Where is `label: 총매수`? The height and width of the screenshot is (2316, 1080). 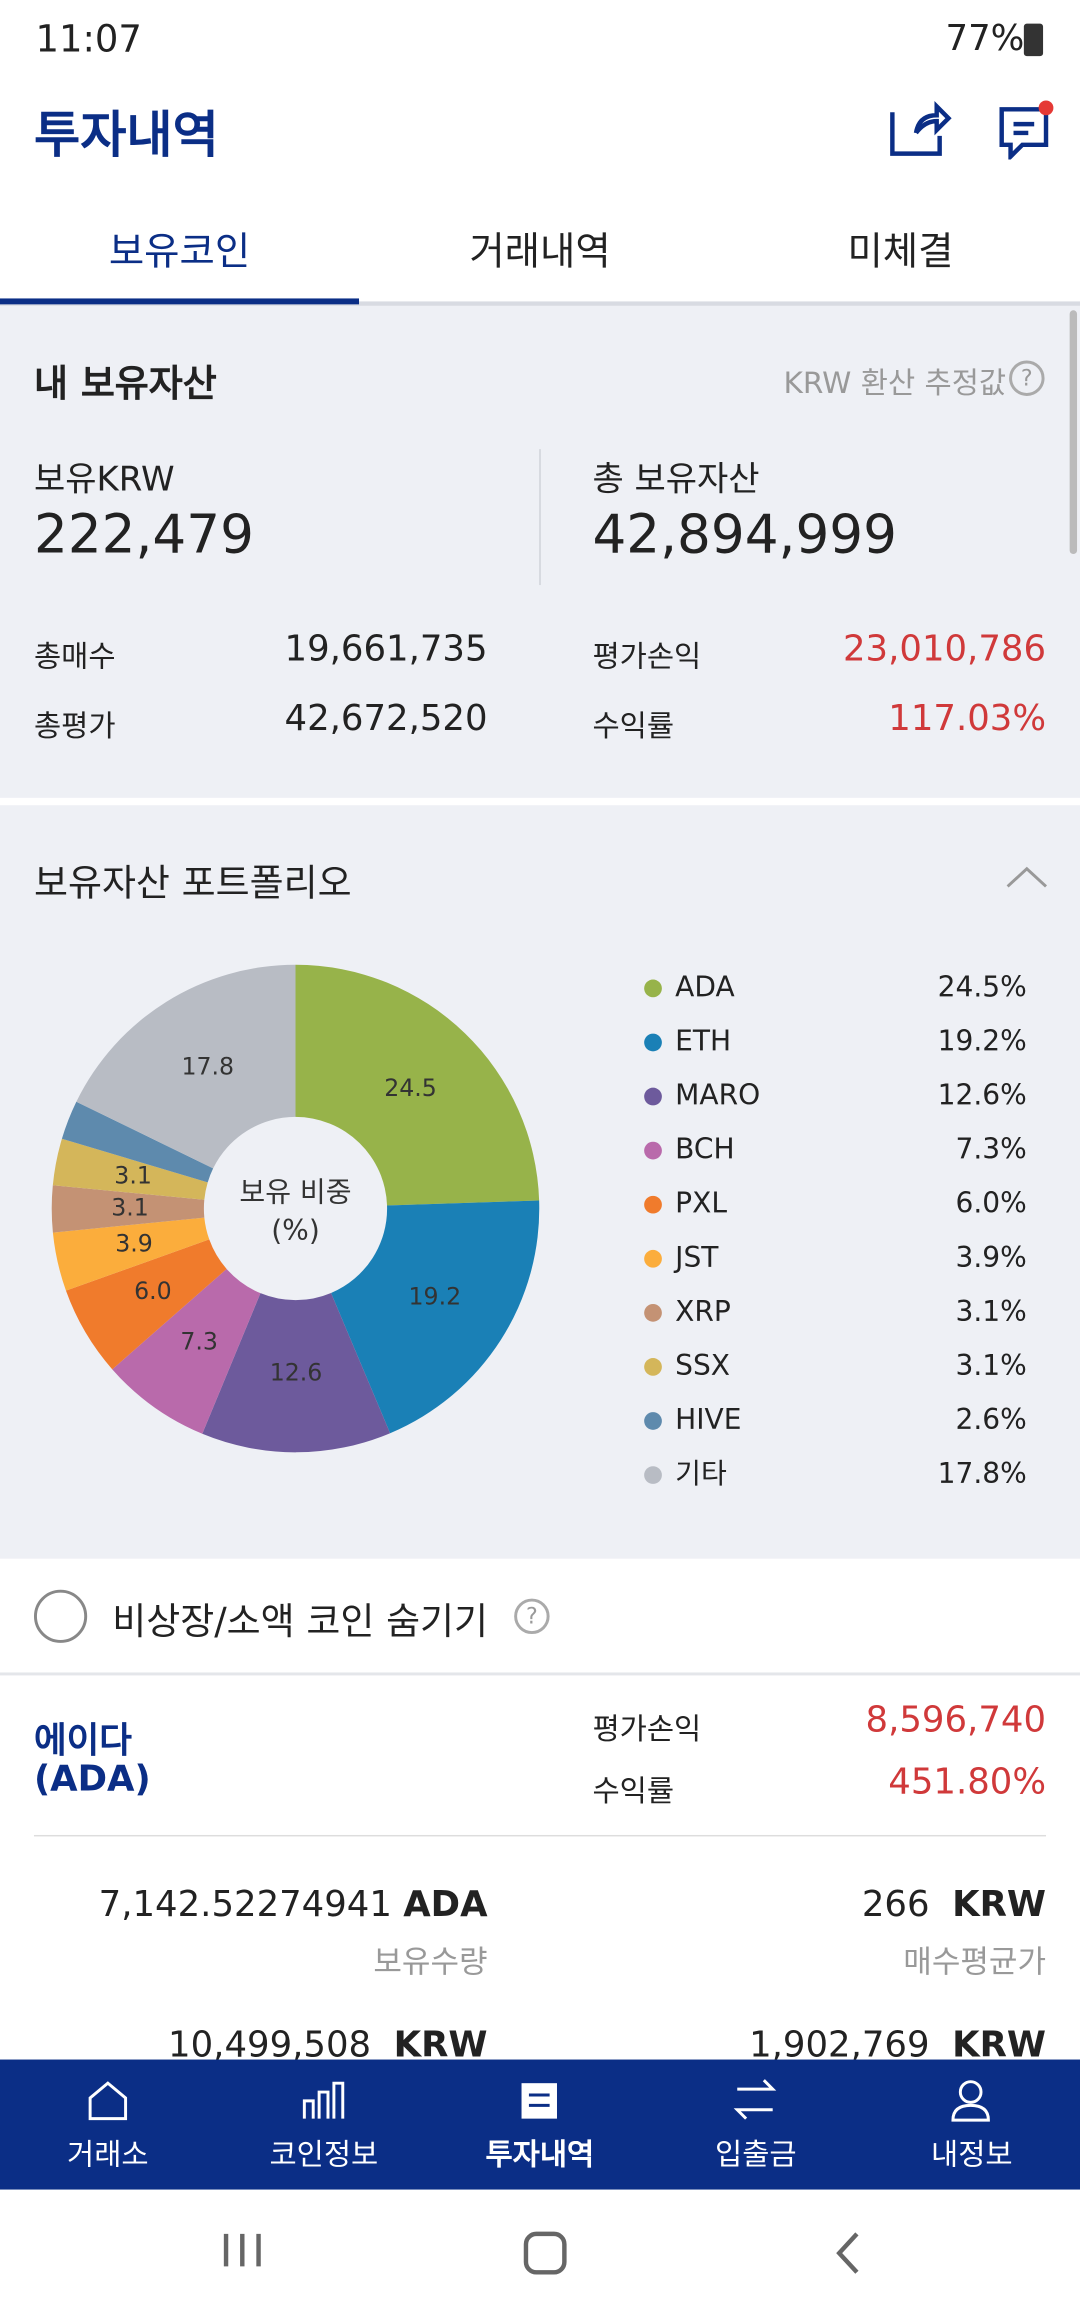
label: 총매수 is located at coordinates (74, 656).